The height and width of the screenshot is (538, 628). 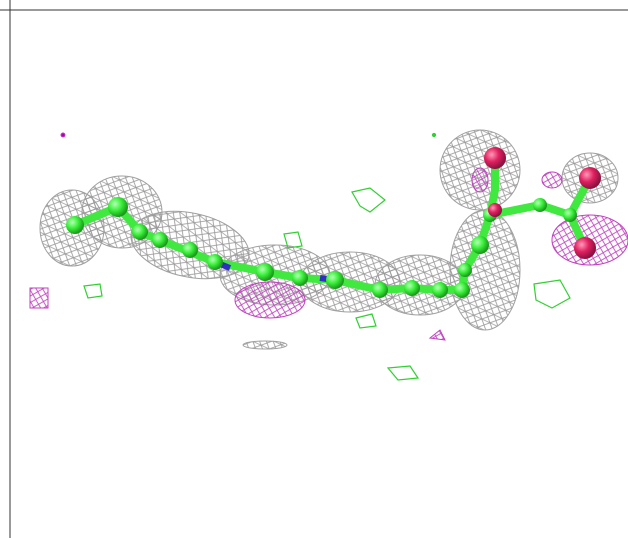 I want to click on bond-branch, so click(x=540, y=197).